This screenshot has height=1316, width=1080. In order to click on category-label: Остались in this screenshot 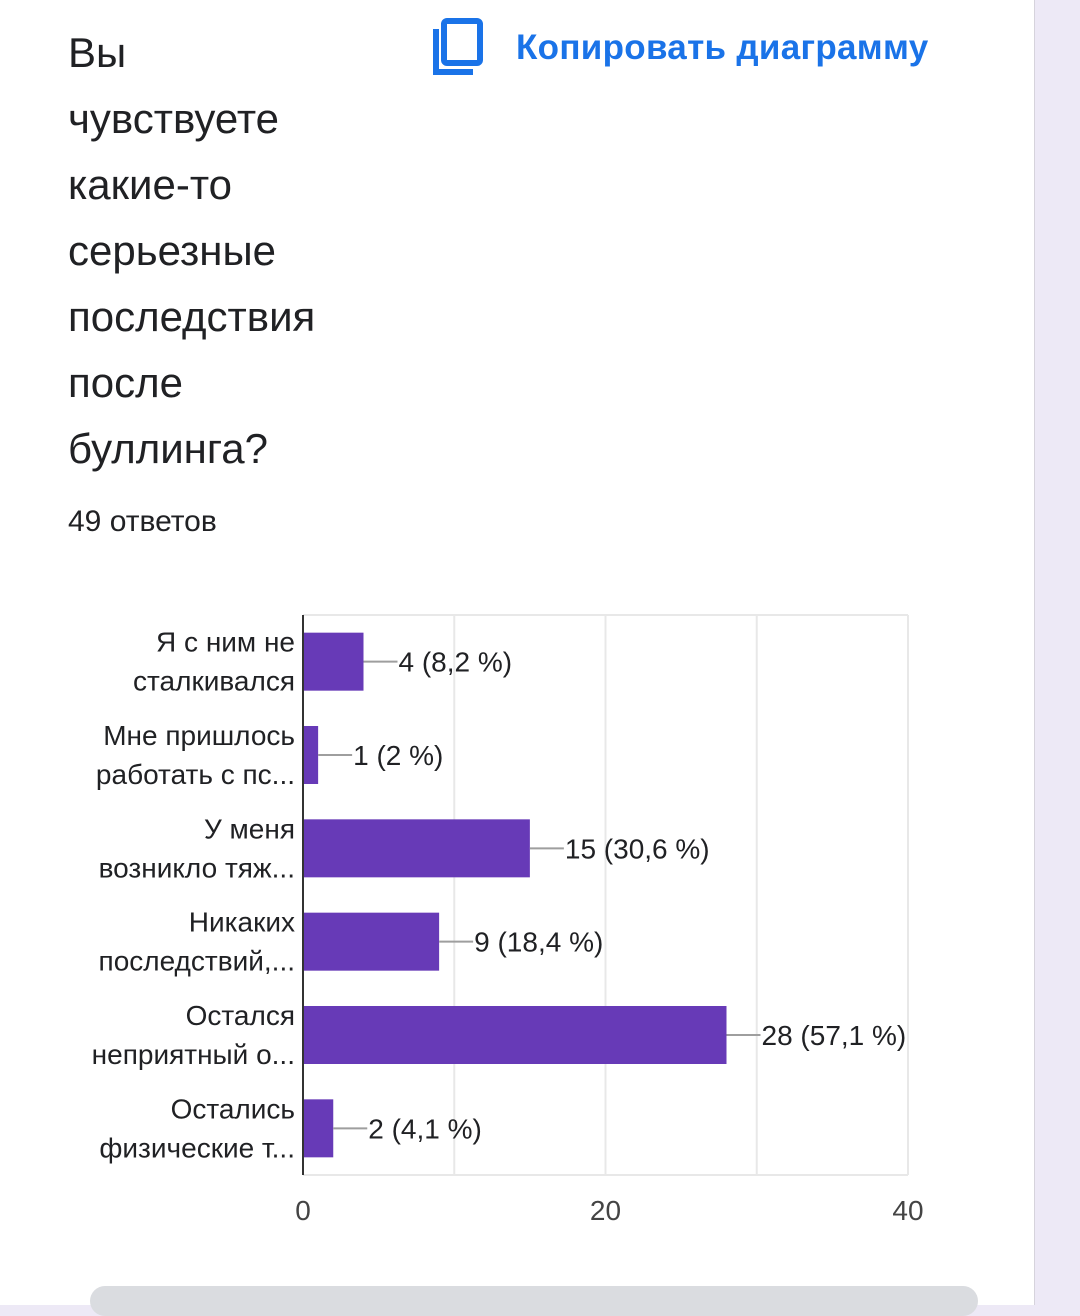, I will do `click(233, 1108)`.